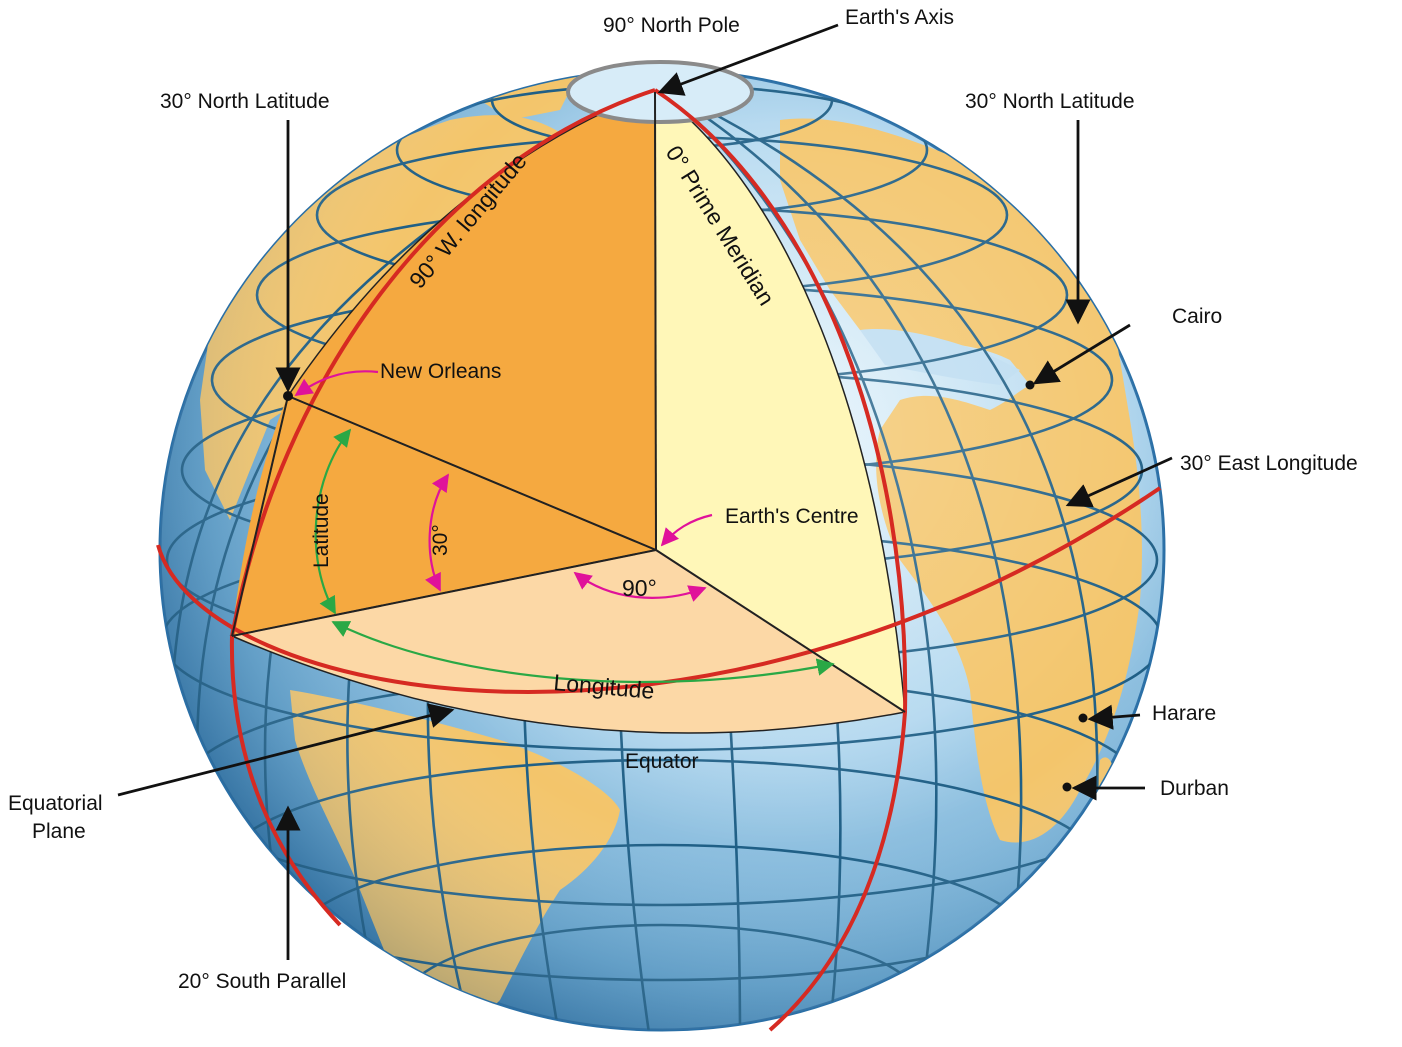 Image resolution: width=1402 pixels, height=1047 pixels. Describe the element at coordinates (780, 401) in the screenshot. I see `wedge-prime-meridian` at that location.